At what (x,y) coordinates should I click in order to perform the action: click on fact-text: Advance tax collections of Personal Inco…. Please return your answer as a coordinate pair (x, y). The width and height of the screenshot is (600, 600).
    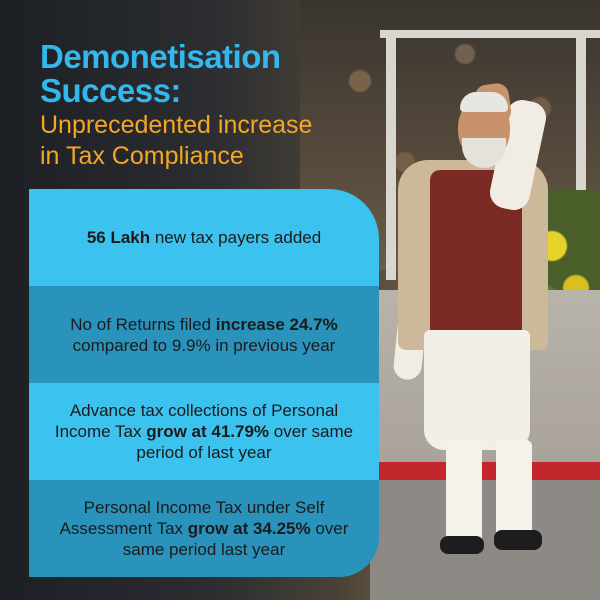
    Looking at the image, I should click on (204, 431).